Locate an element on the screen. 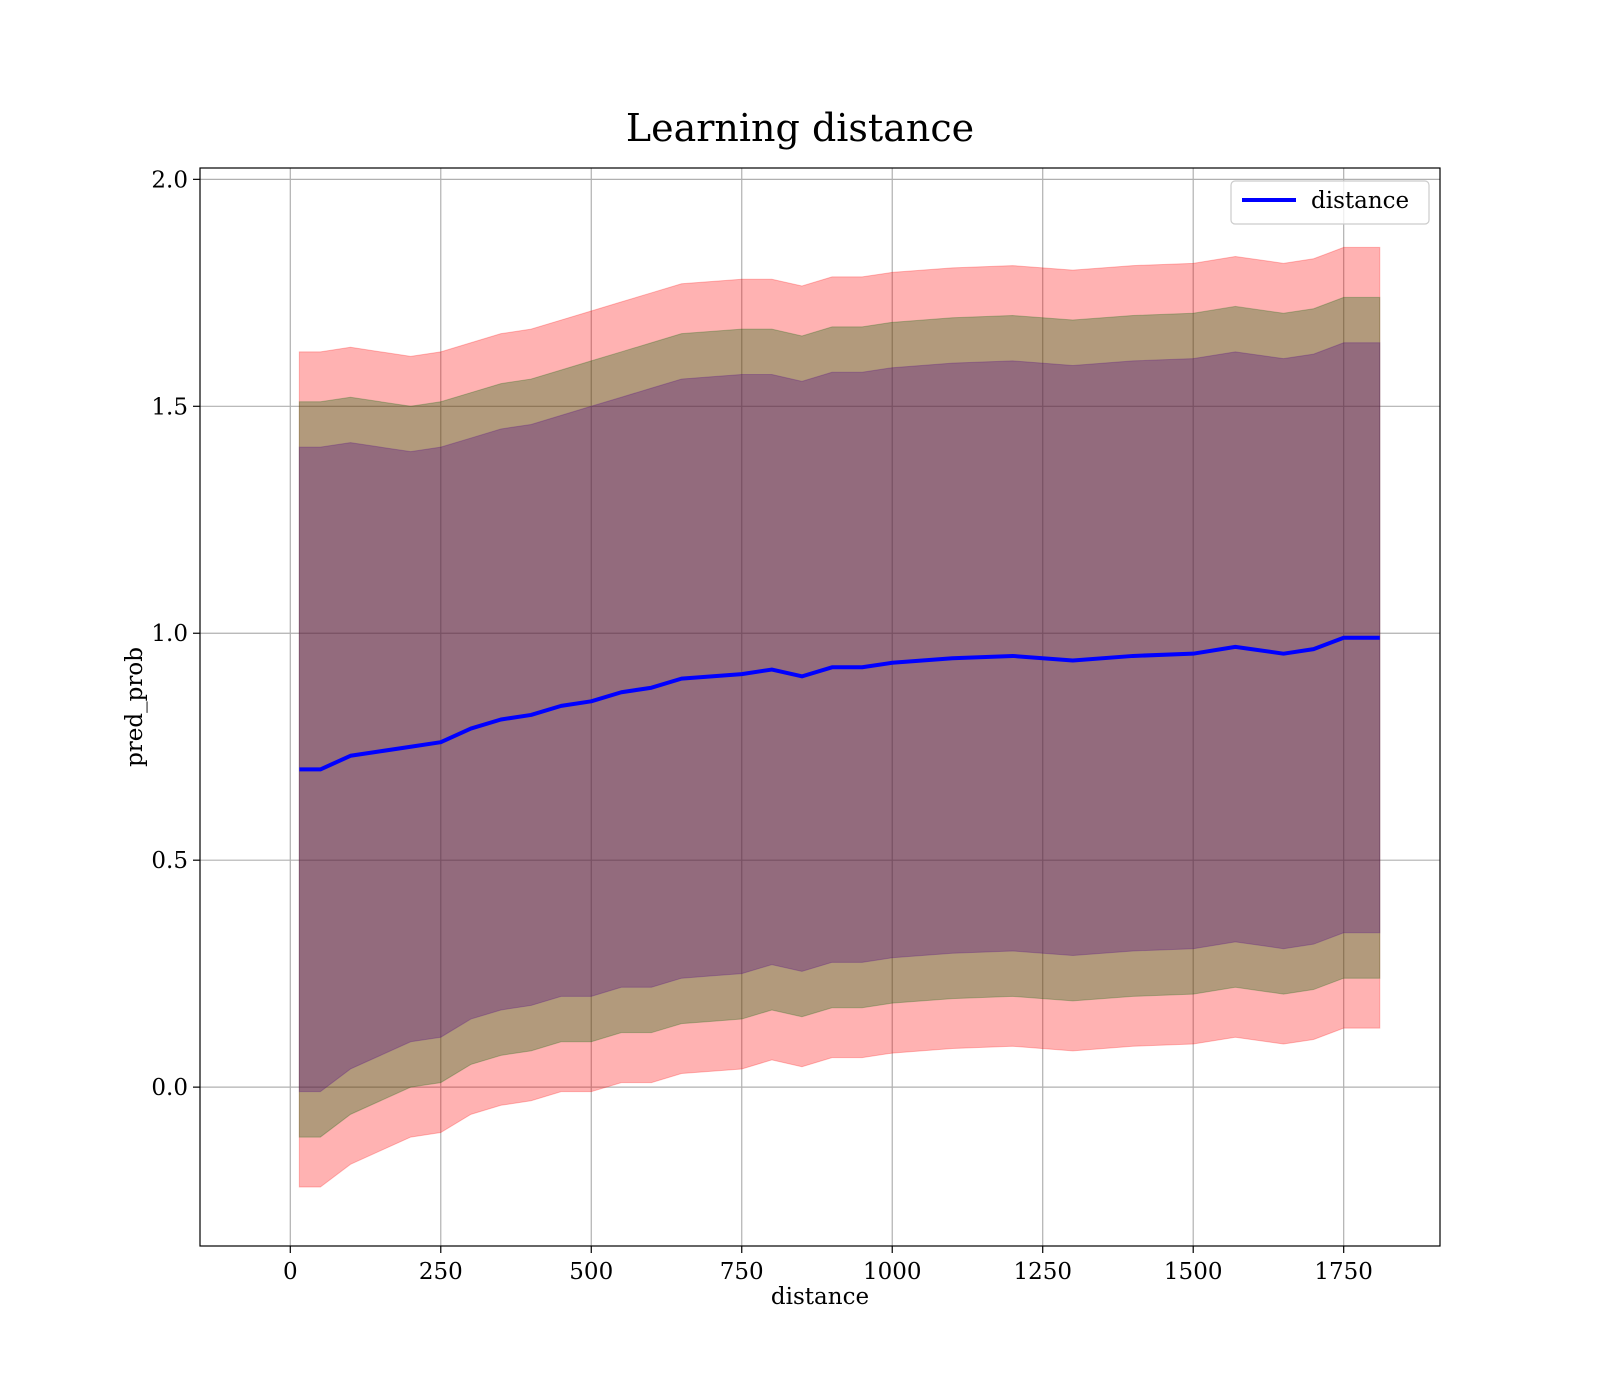 Image resolution: width=1600 pixels, height=1400 pixels. legend: distance is located at coordinates (1330, 202).